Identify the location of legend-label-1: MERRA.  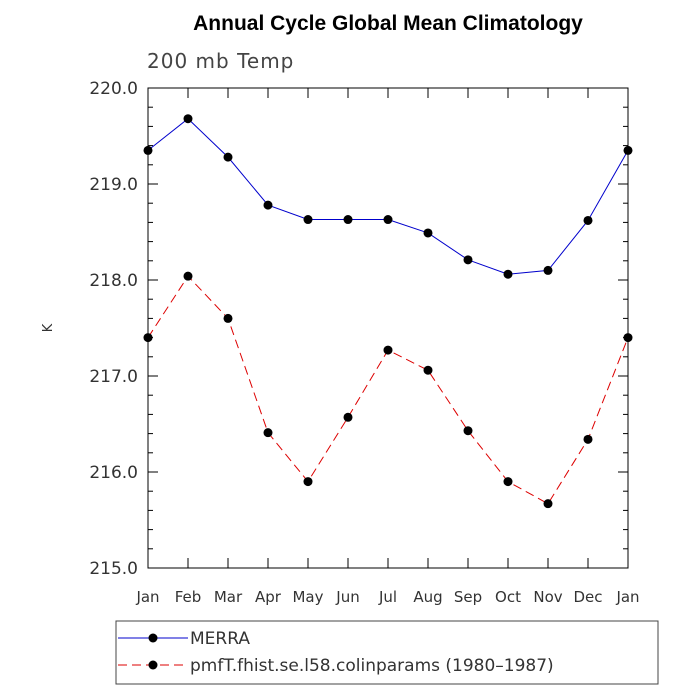
(220, 639).